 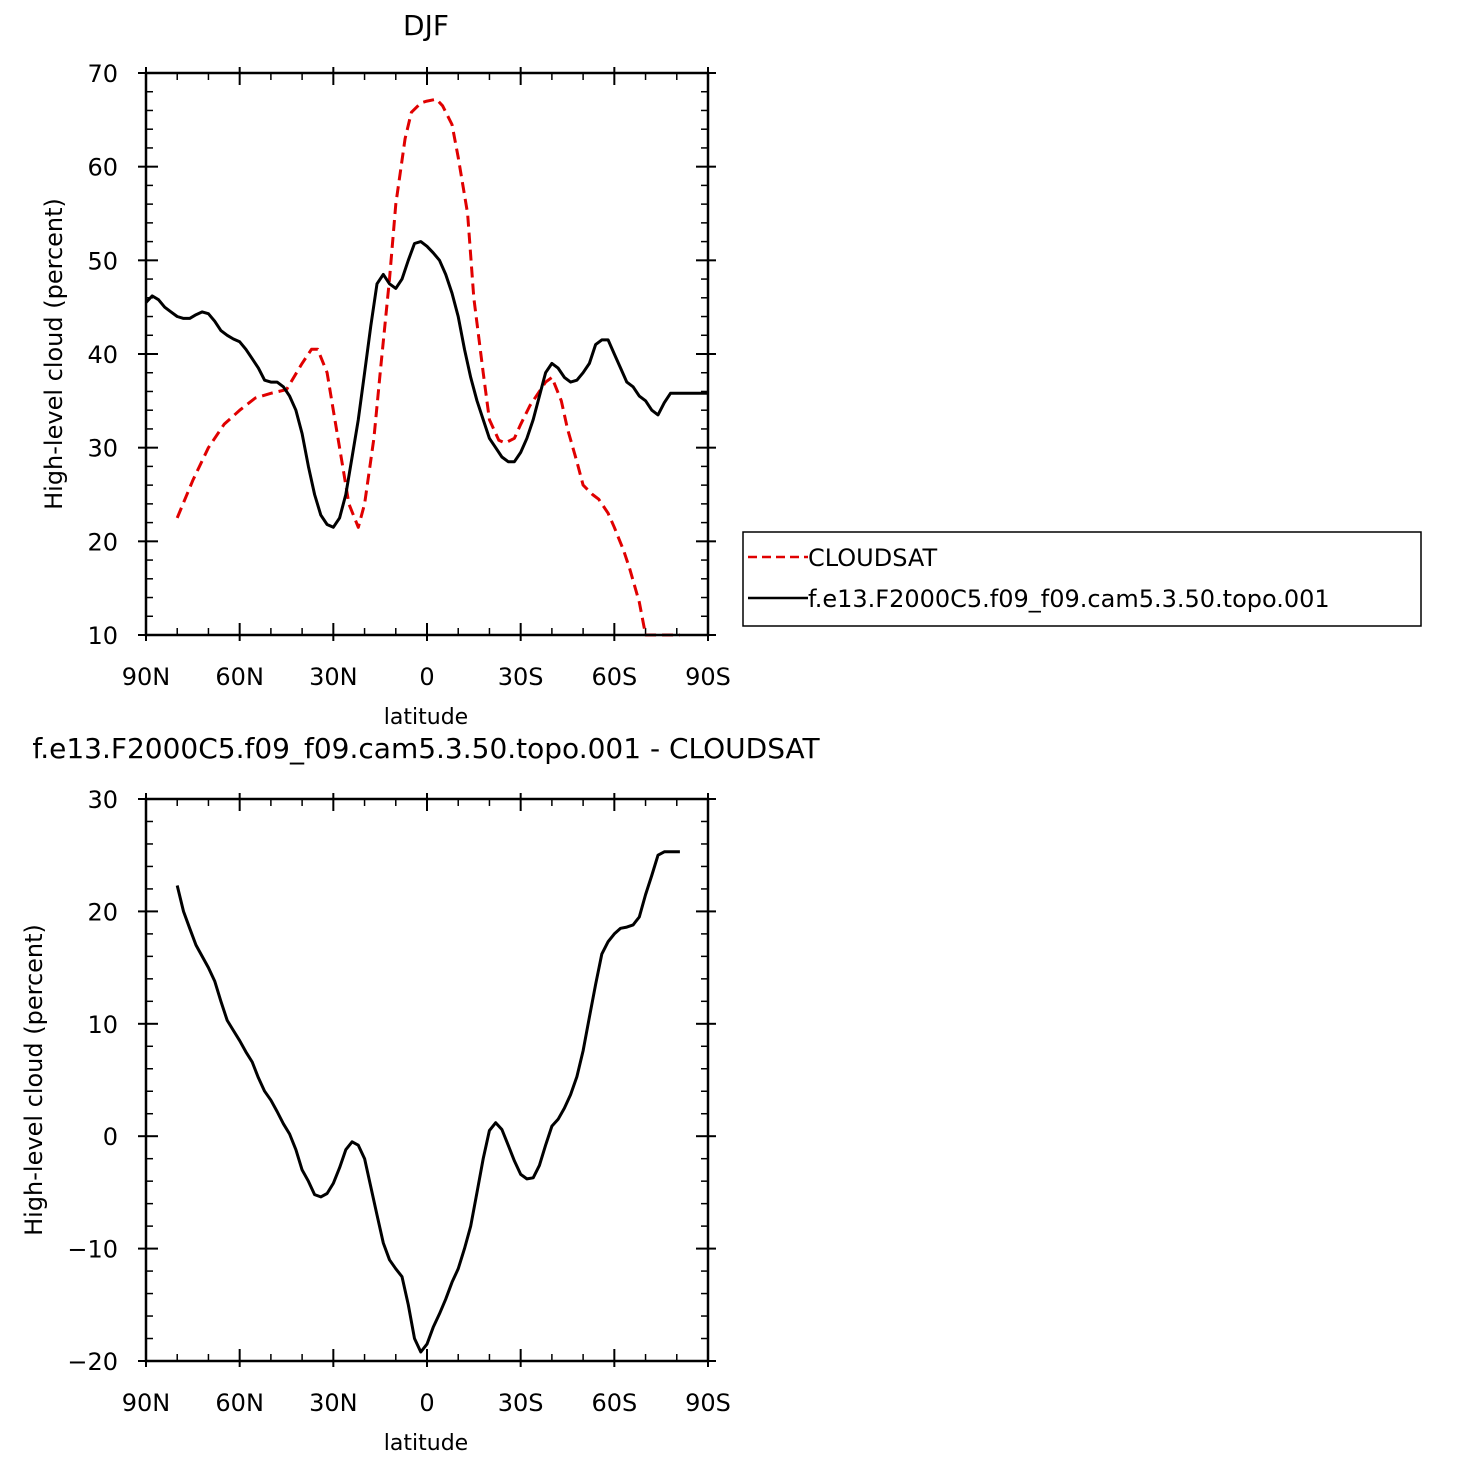 I want to click on panel-title: DJF, so click(x=426, y=25).